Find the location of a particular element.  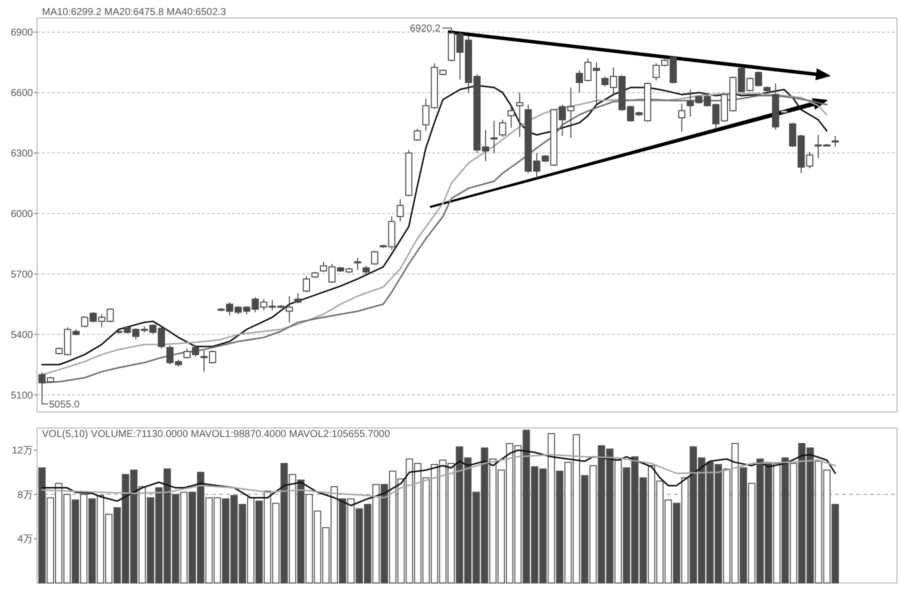

y-tick-label: 8万 is located at coordinates (25, 495).